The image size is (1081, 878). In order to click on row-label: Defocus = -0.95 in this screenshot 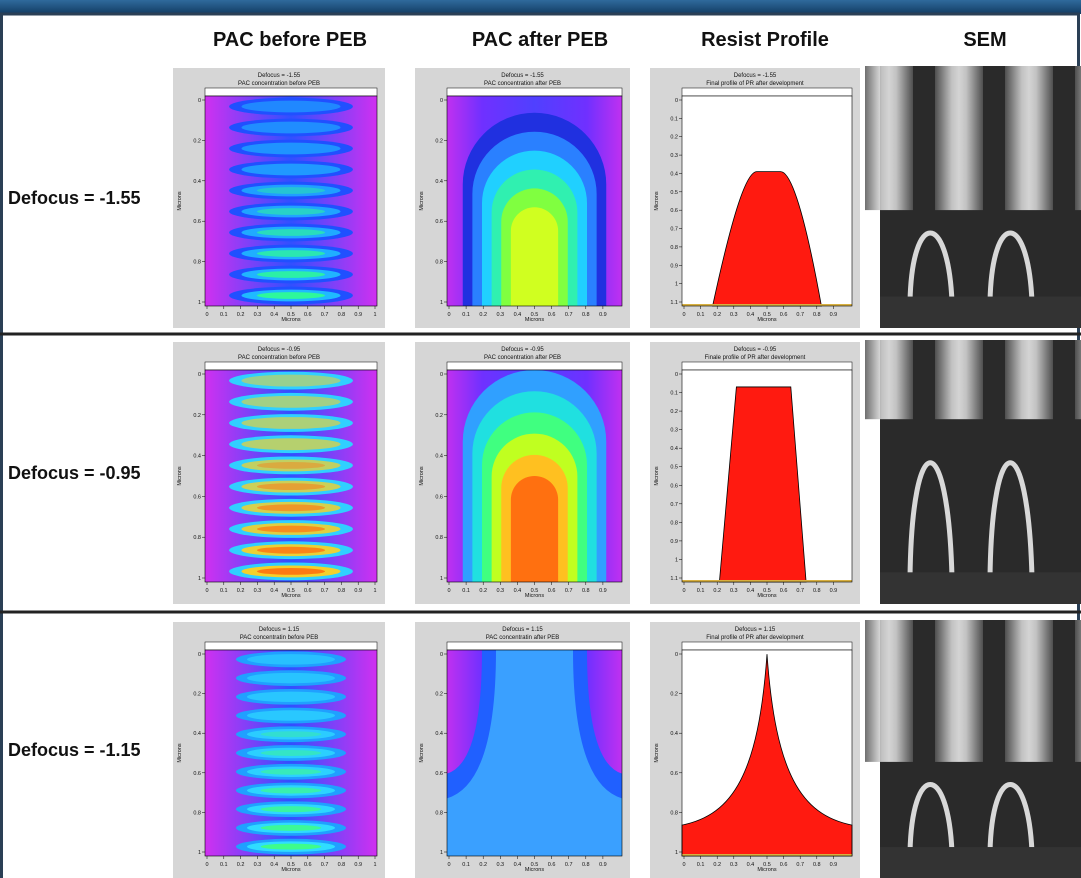, I will do `click(74, 473)`.